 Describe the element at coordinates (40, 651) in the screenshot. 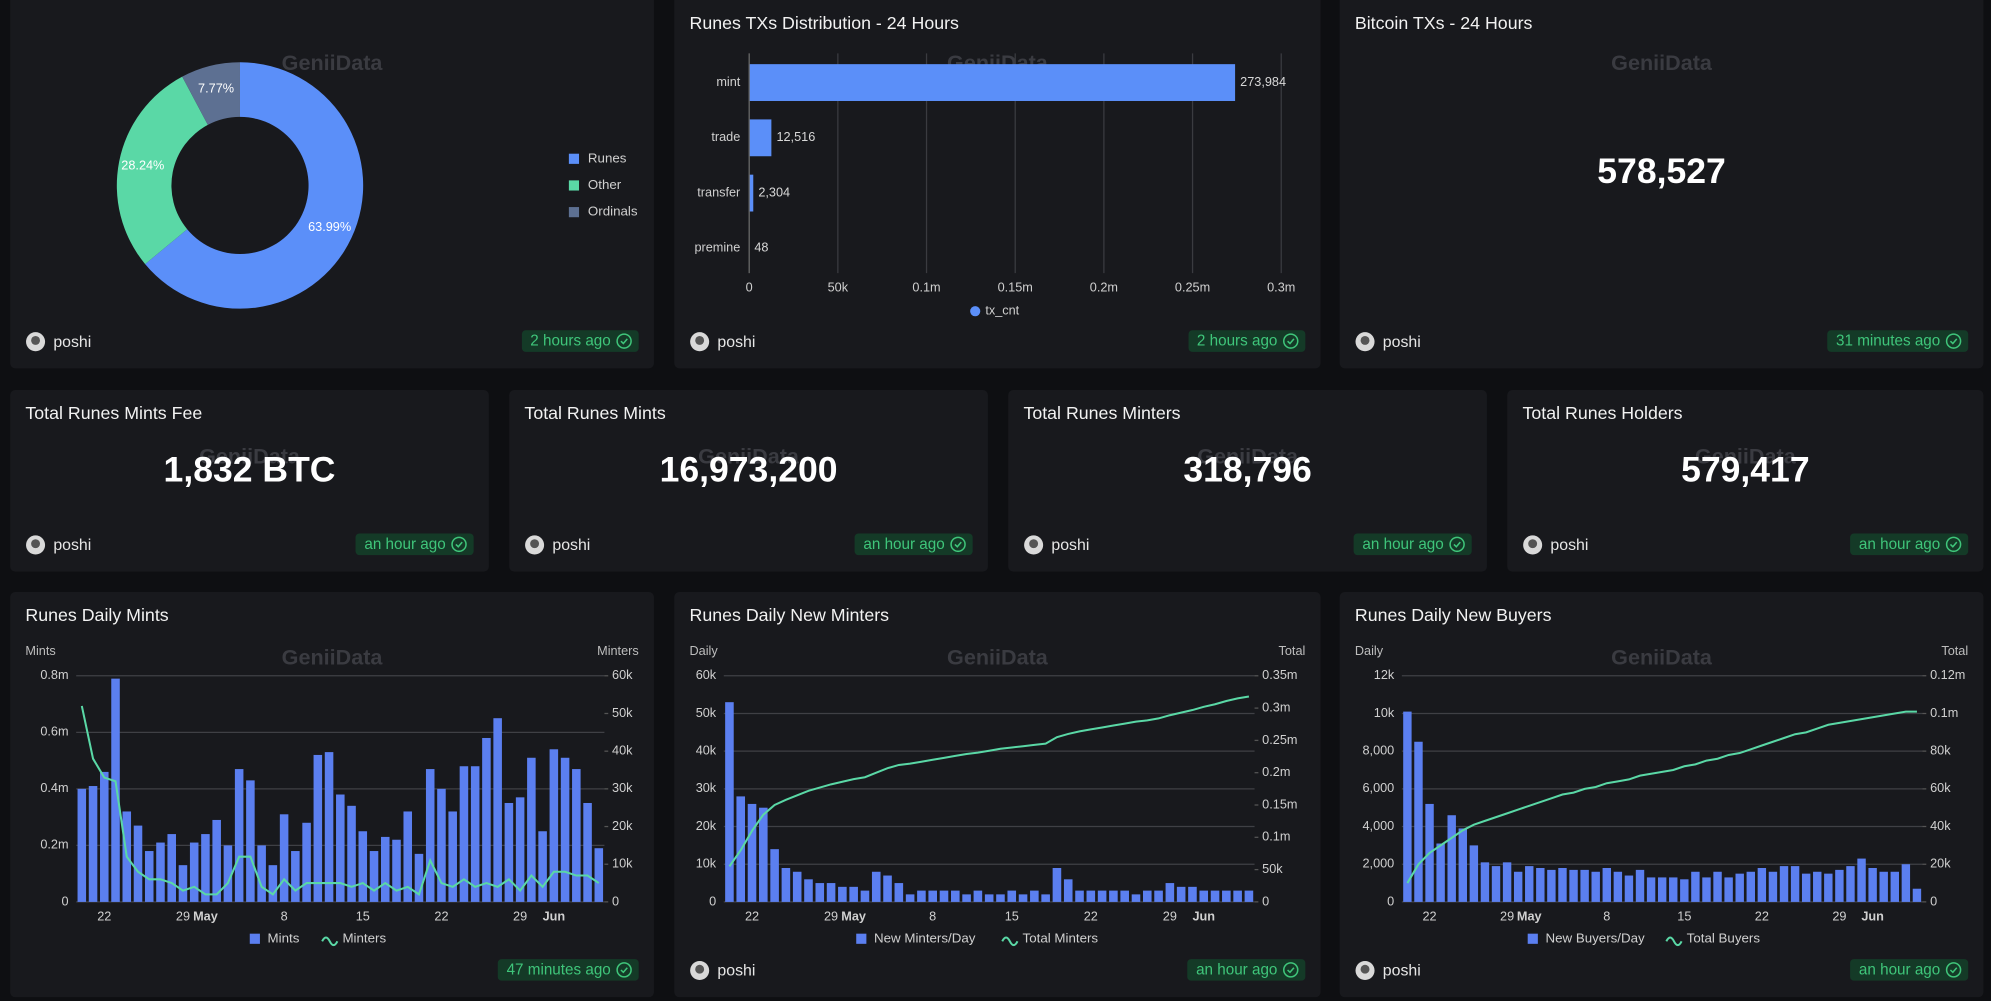

I see `y-axis-title: Mints` at that location.